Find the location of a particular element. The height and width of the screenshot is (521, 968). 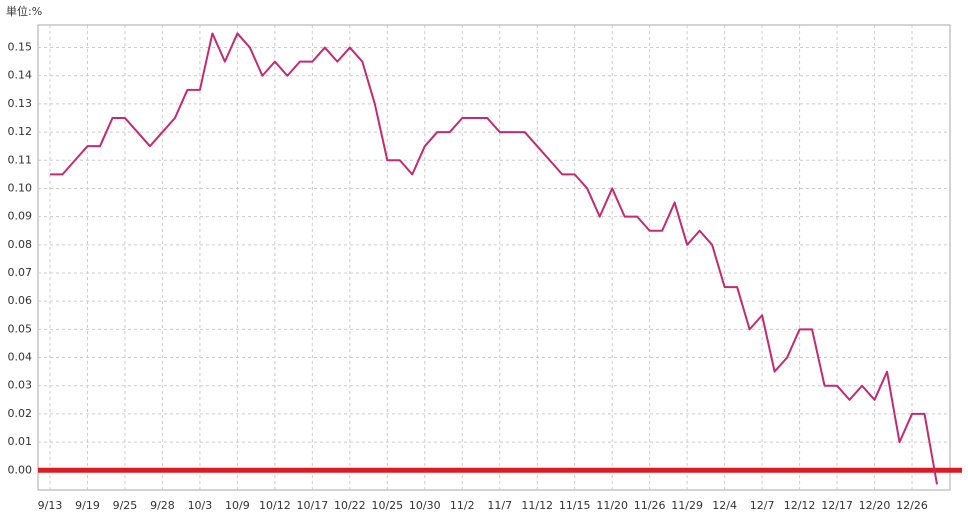

x-tick-label: 11/20 is located at coordinates (612, 505).